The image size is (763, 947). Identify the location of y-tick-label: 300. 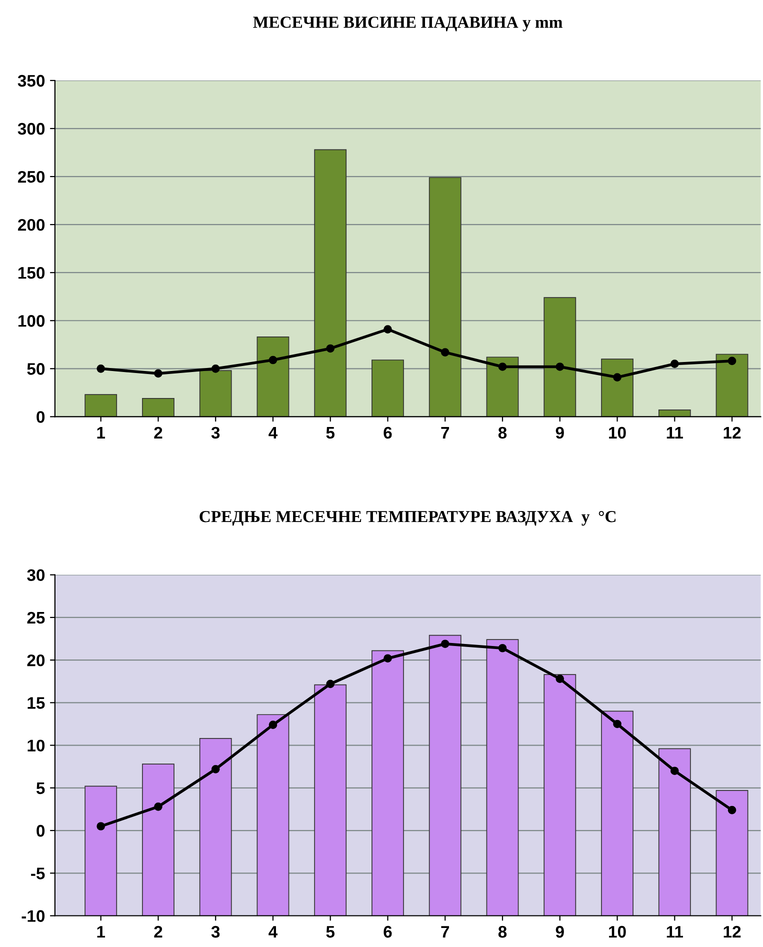
(31, 128).